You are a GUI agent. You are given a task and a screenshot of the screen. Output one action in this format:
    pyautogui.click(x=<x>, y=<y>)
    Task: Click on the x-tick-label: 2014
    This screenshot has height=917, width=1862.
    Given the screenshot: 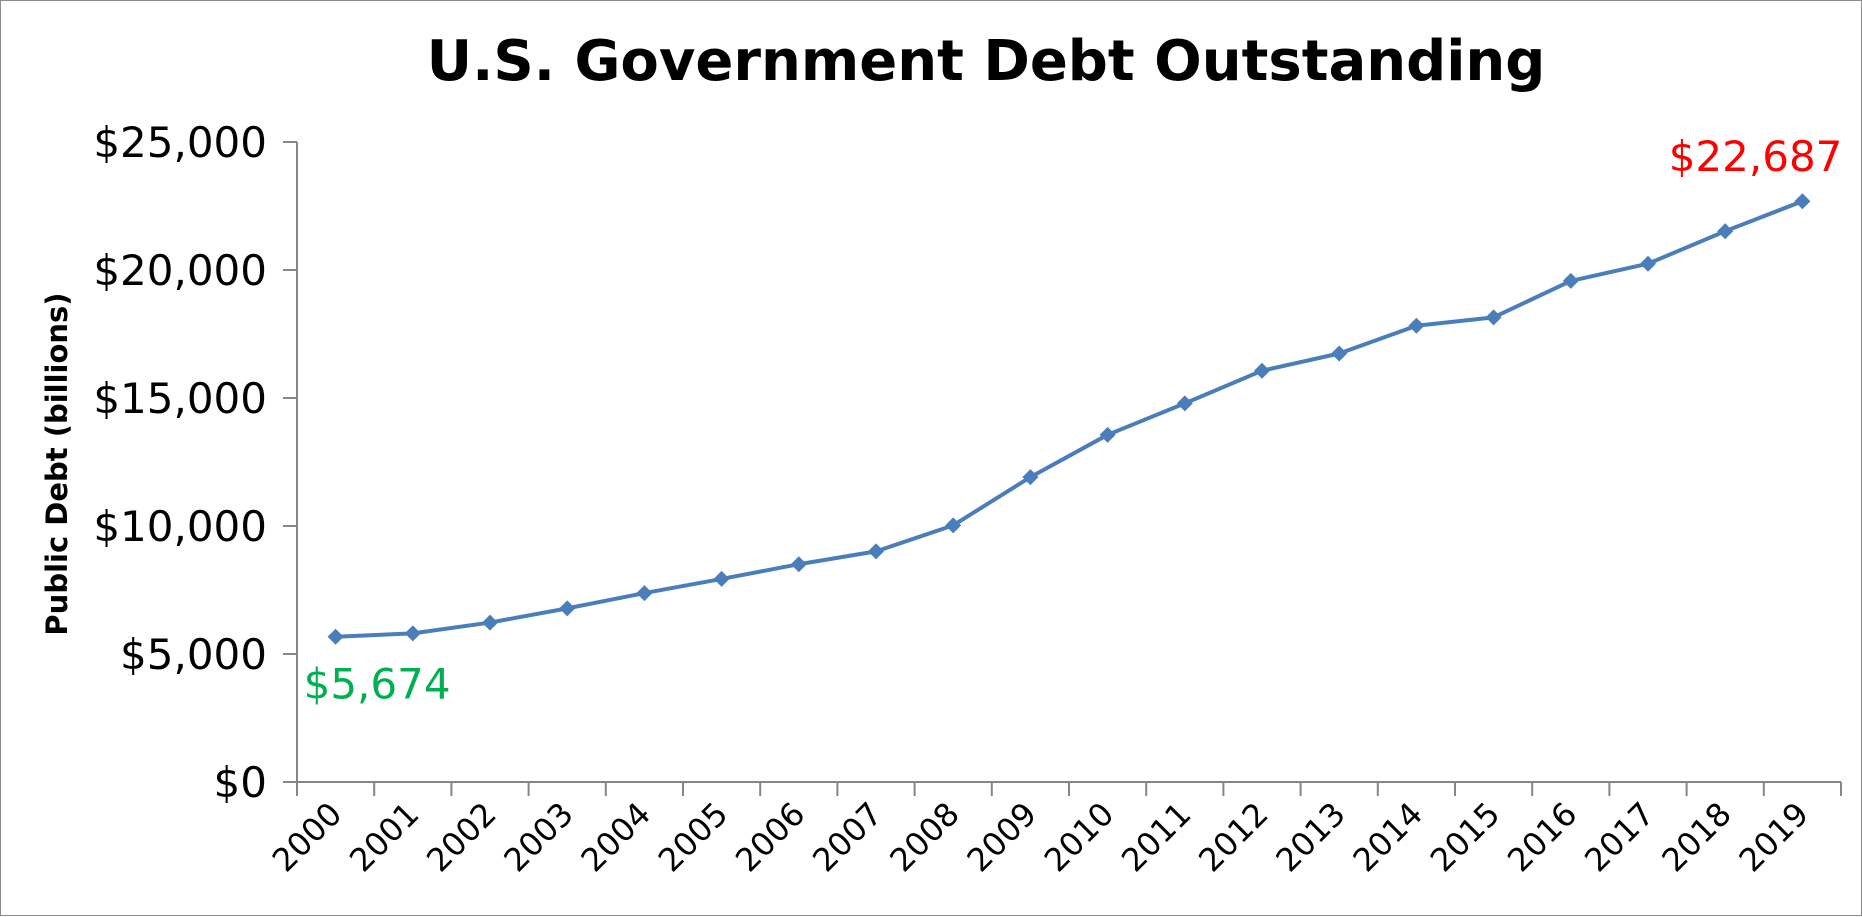 What is the action you would take?
    pyautogui.click(x=1388, y=837)
    